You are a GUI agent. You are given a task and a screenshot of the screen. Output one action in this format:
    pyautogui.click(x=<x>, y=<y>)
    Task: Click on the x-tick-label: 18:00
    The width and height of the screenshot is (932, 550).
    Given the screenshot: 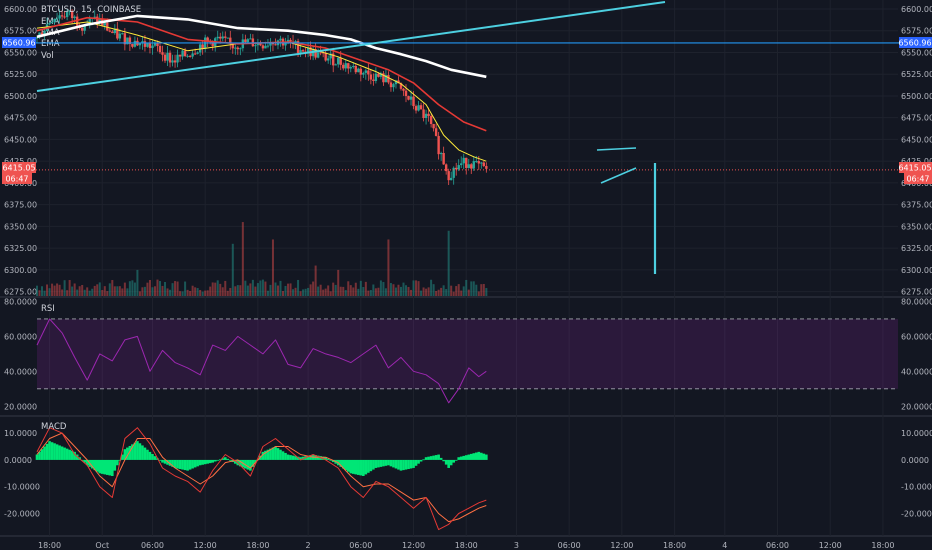 What is the action you would take?
    pyautogui.click(x=882, y=545)
    